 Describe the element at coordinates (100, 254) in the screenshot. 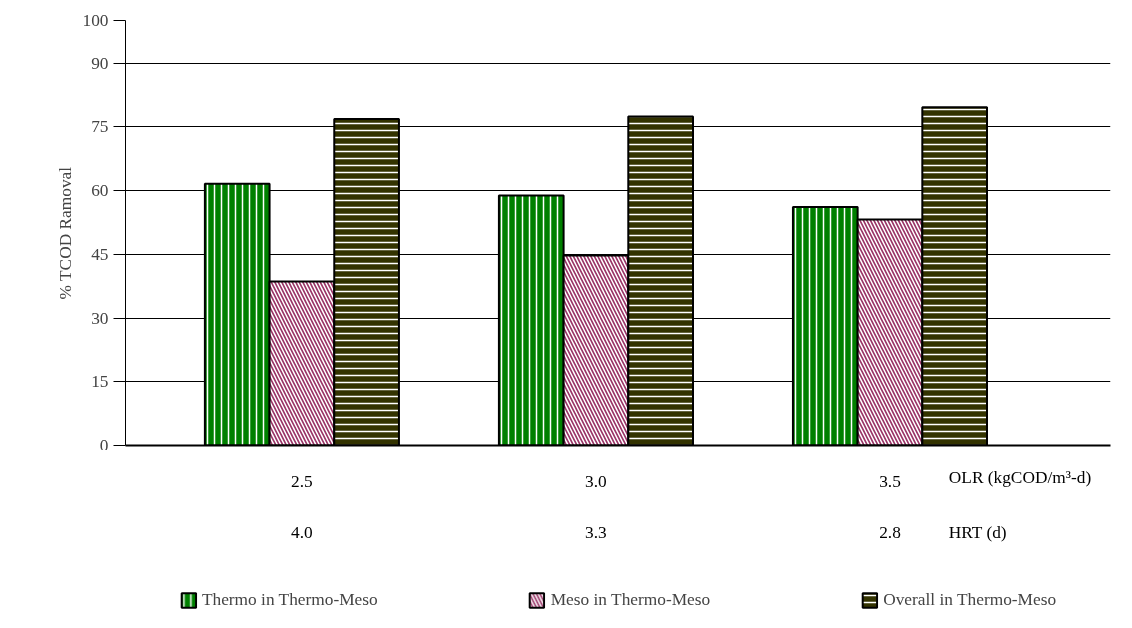

I see `y-tick-label: 45` at that location.